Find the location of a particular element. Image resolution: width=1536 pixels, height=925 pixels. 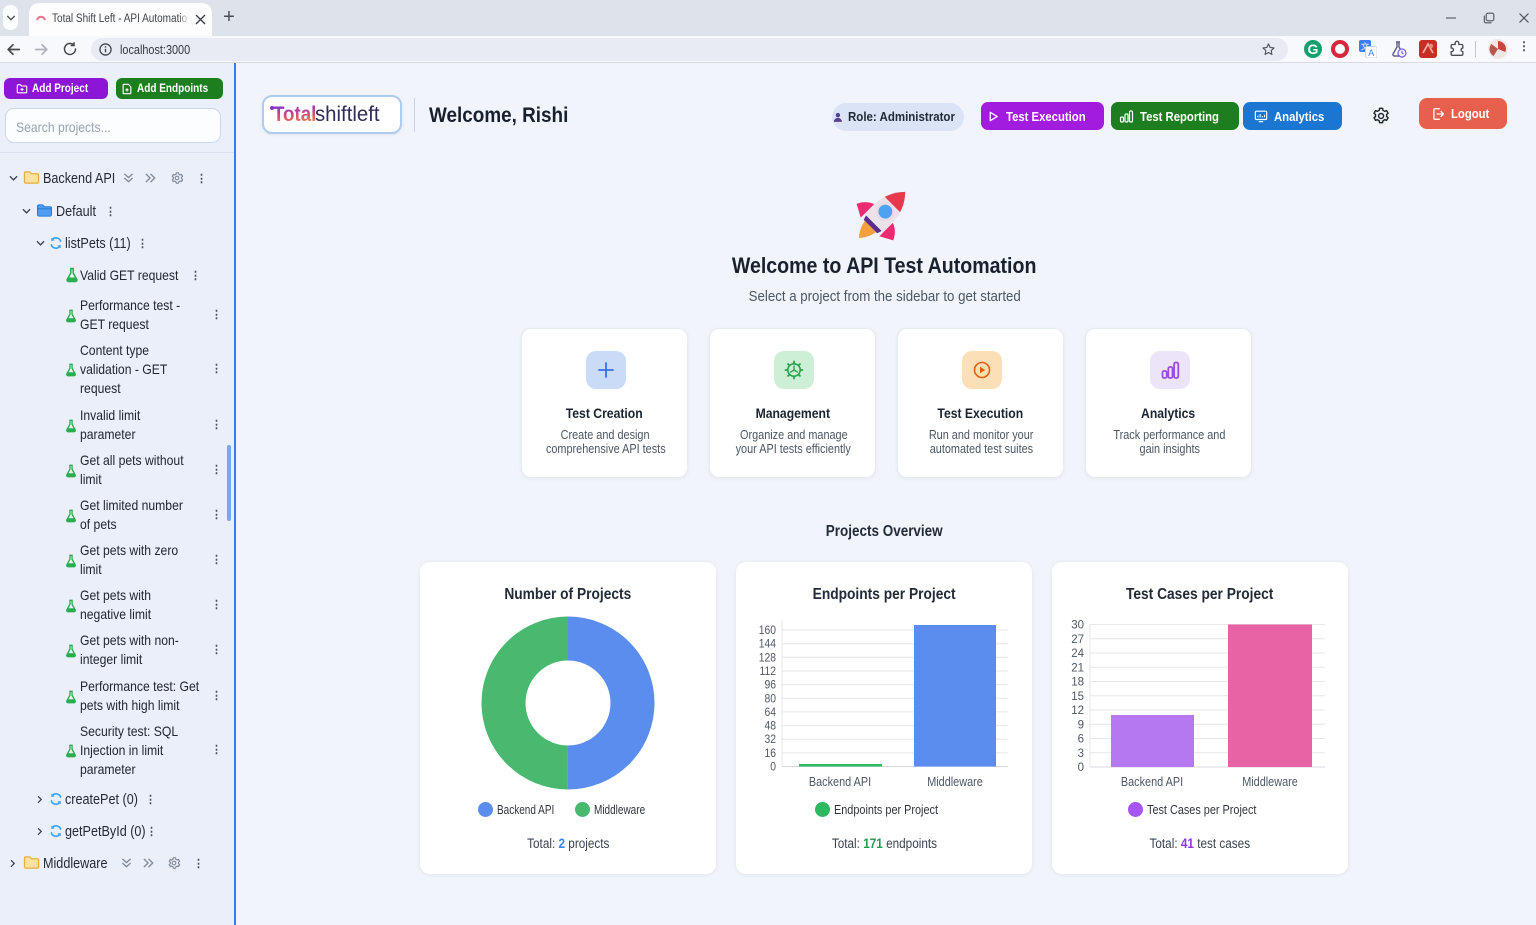

svg-text: 3 is located at coordinates (1081, 754).